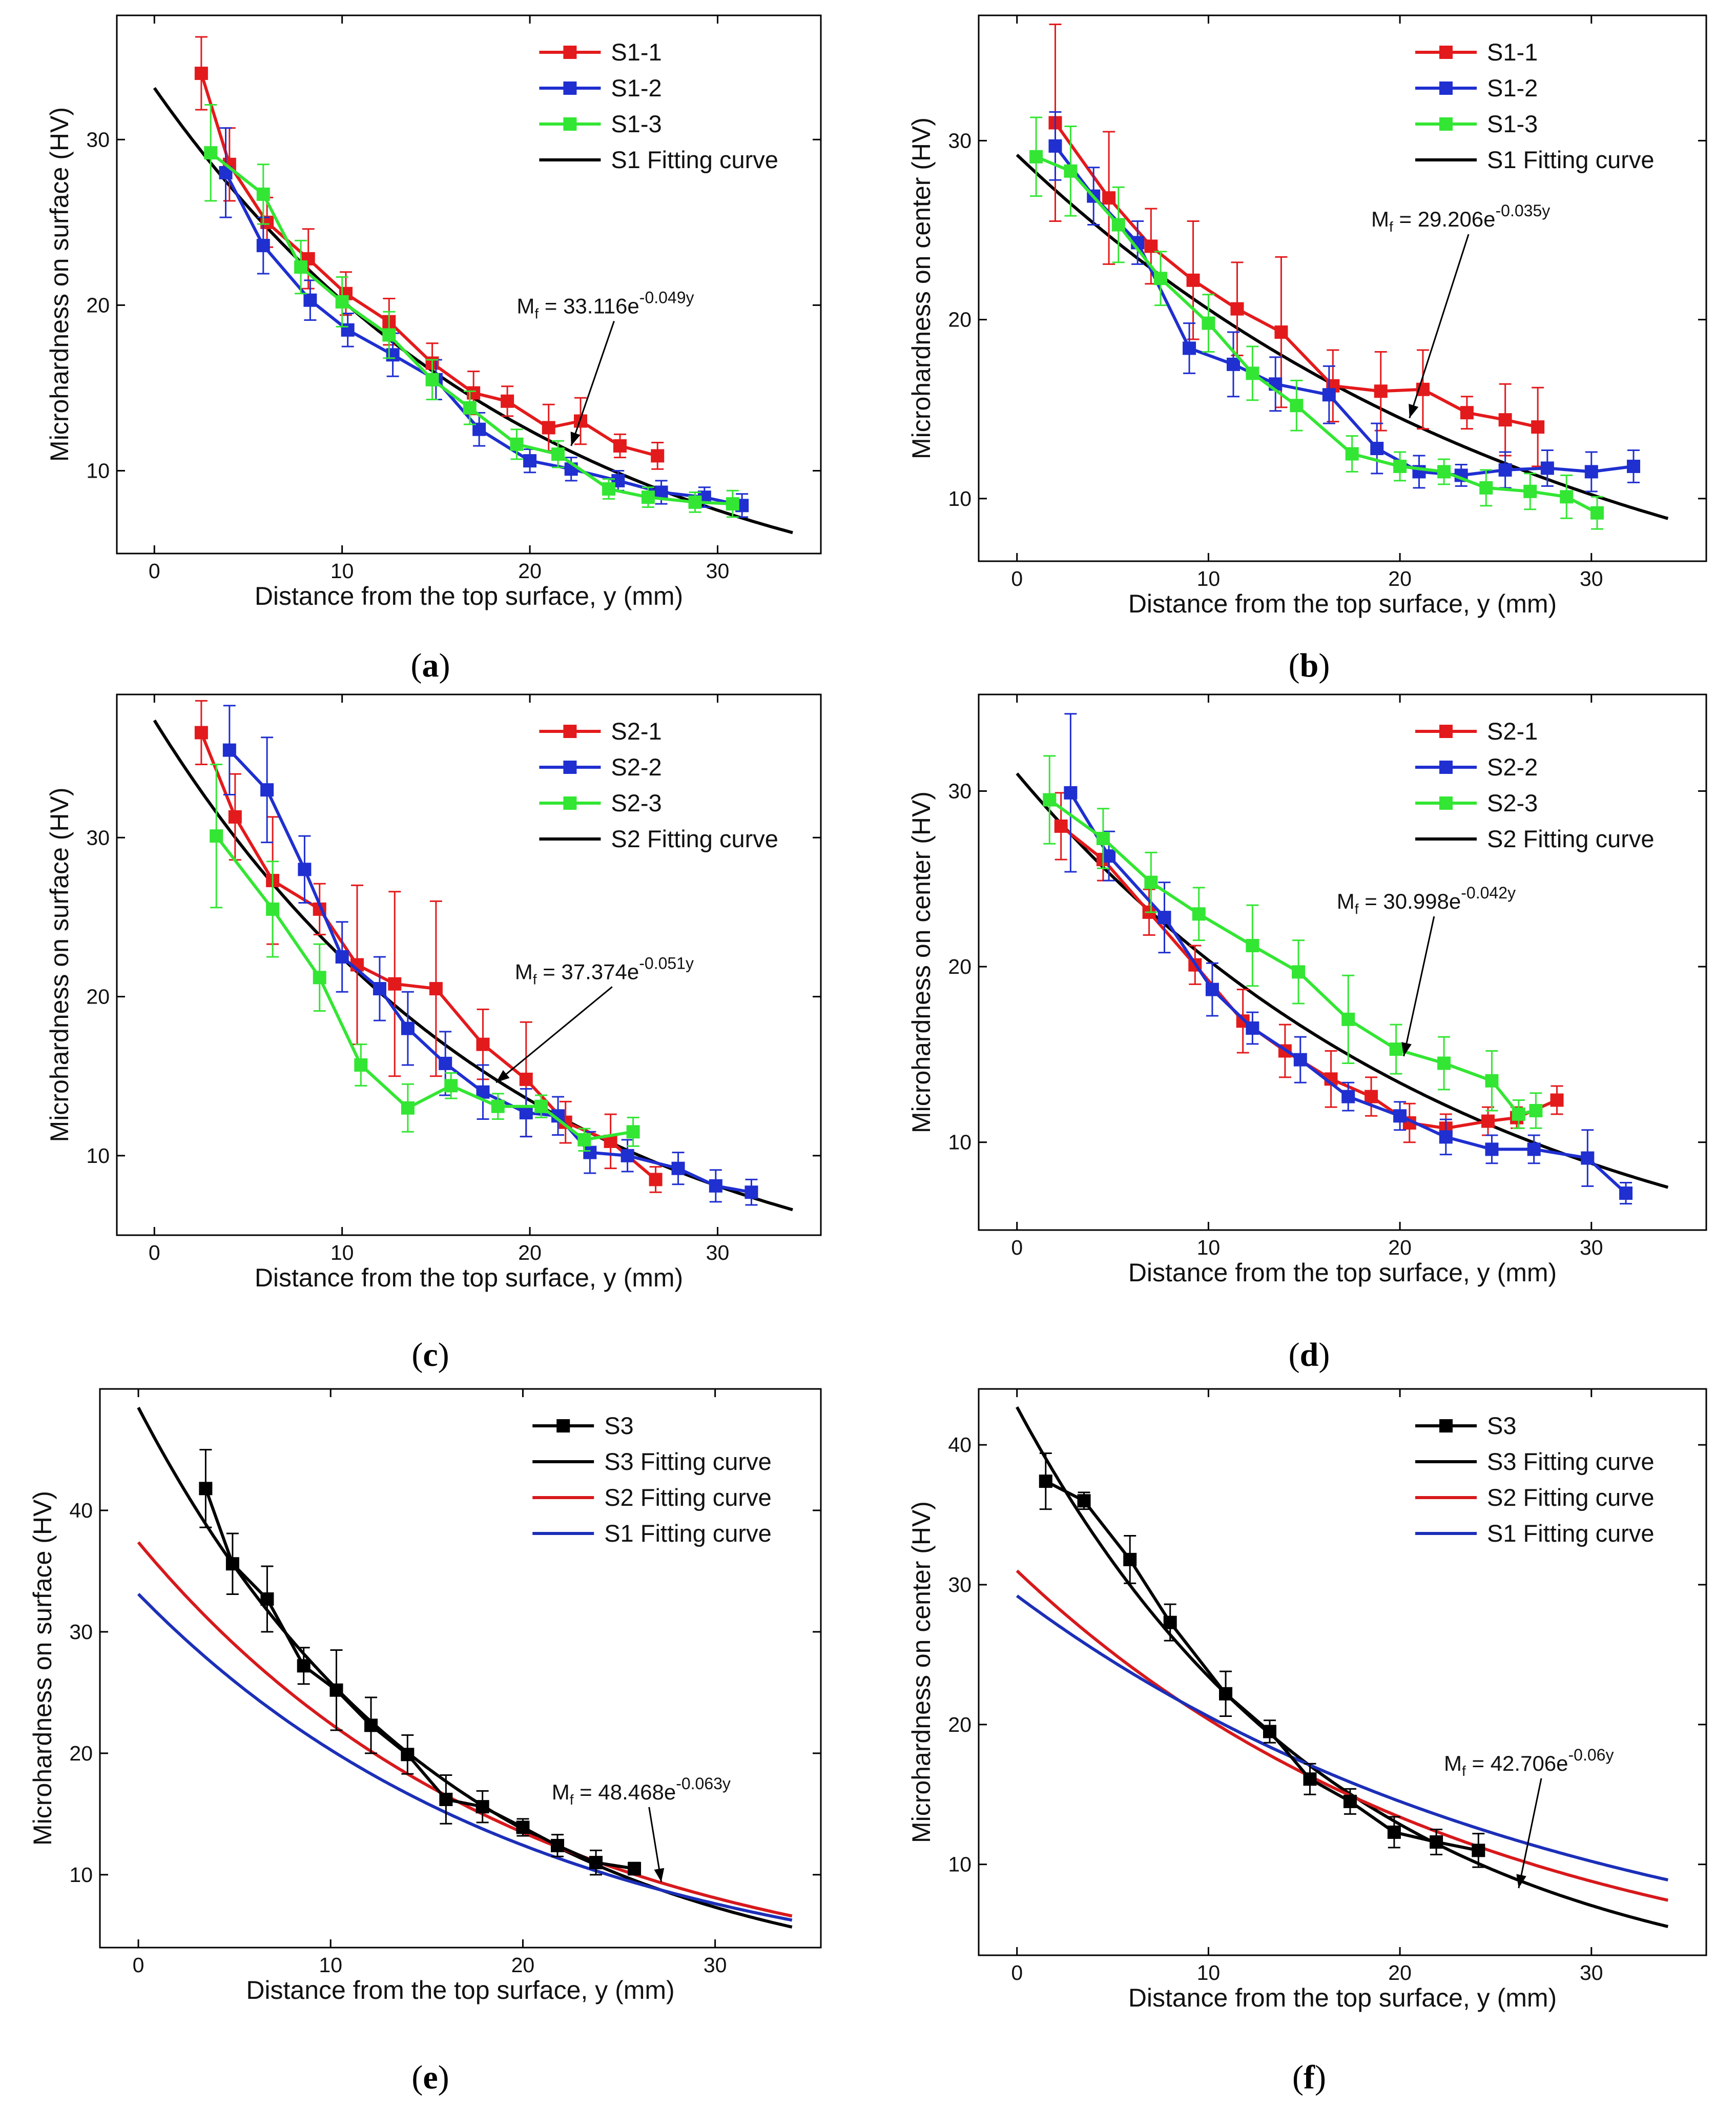 The width and height of the screenshot is (1736, 2108). Describe the element at coordinates (1309, 665) in the screenshot. I see `panel-label: (b)` at that location.